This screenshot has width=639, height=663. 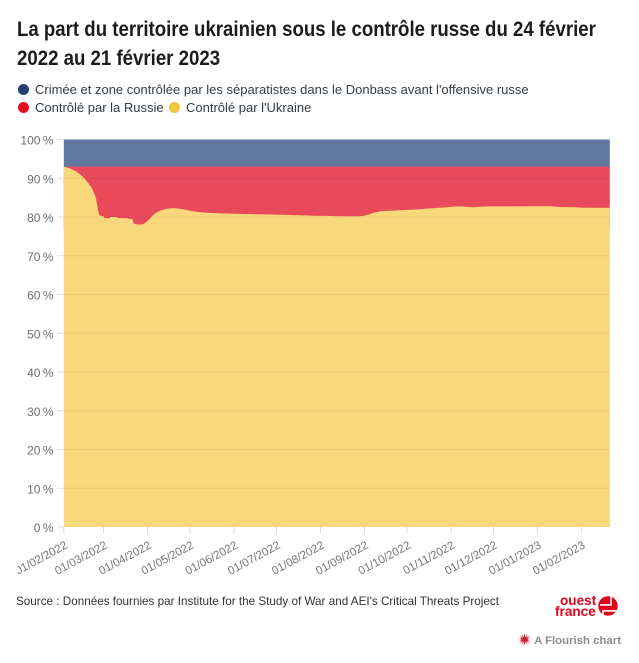 What do you see at coordinates (40, 257) in the screenshot?
I see `svg-text: 70 %` at bounding box center [40, 257].